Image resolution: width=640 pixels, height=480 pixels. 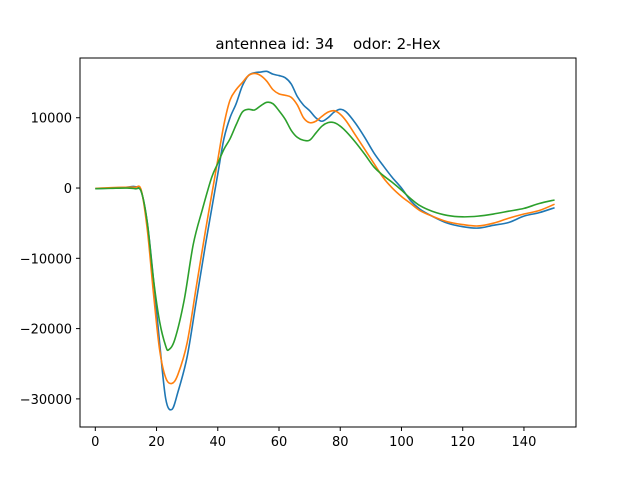 I want to click on x-tick-label: 80, so click(x=340, y=442).